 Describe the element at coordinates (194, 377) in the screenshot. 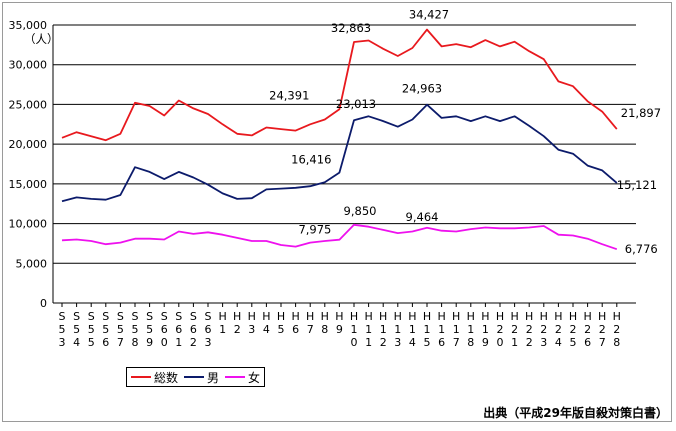

I see `legend-swatch-male` at that location.